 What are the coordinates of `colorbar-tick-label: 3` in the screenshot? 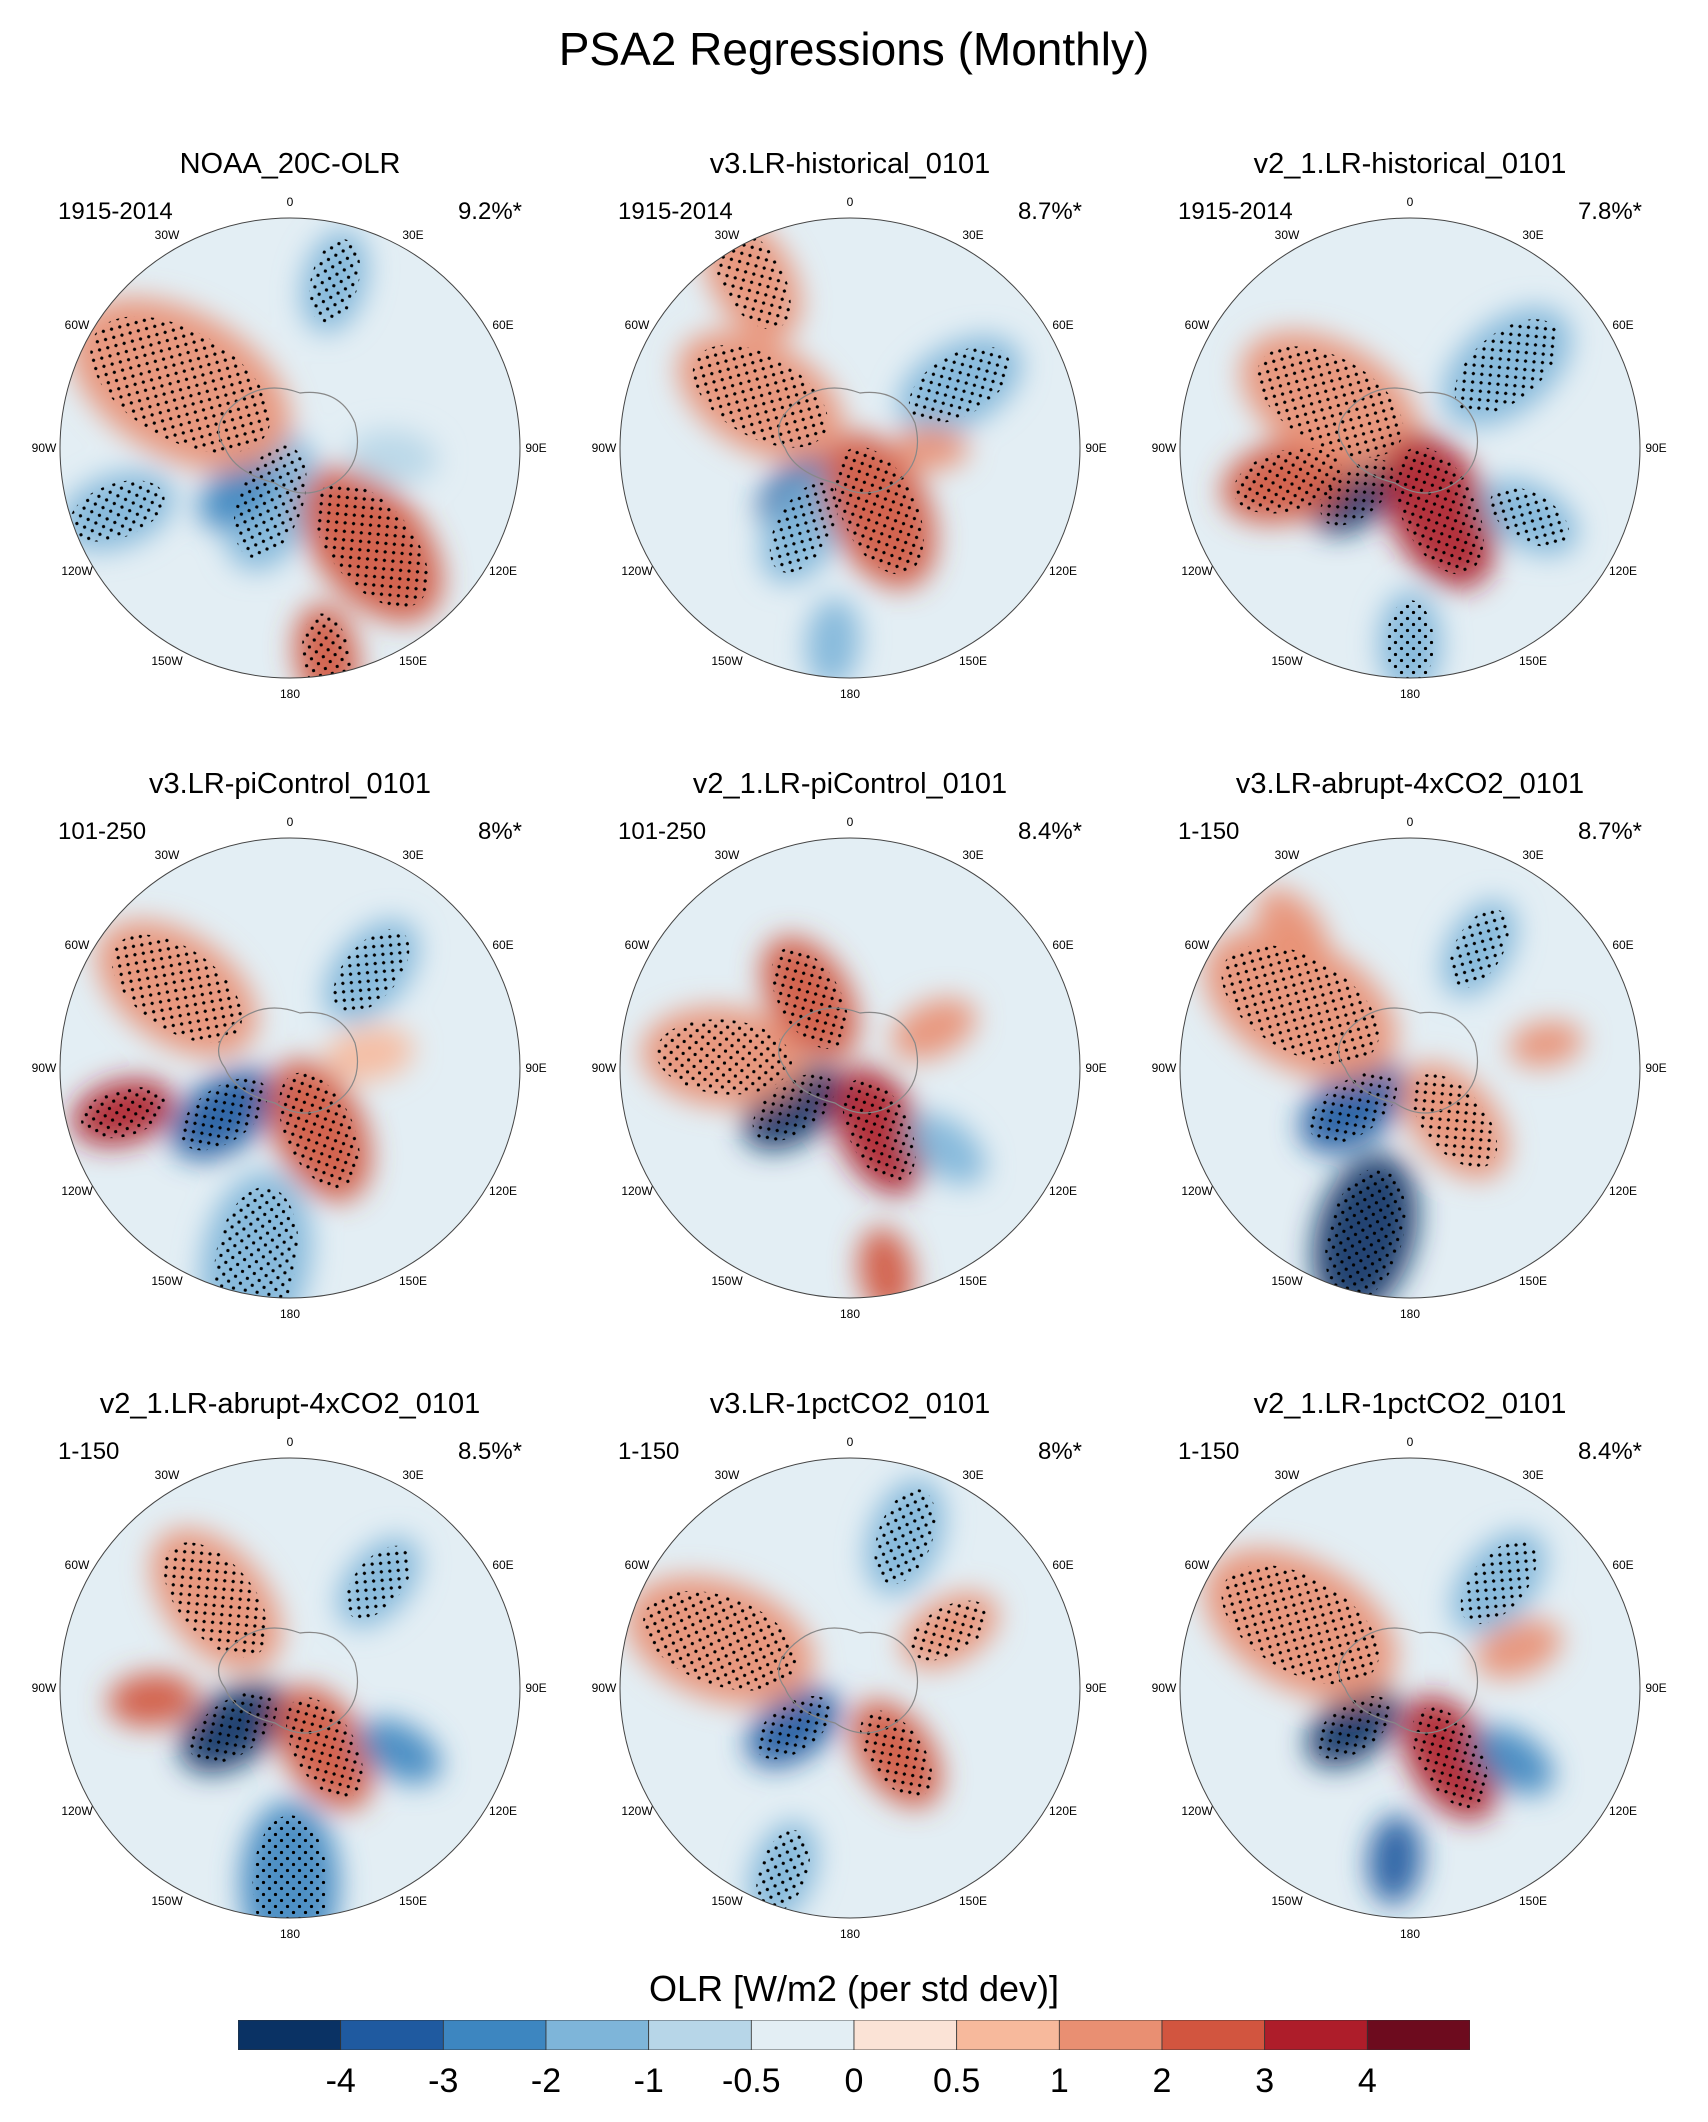 It's located at (1265, 2081).